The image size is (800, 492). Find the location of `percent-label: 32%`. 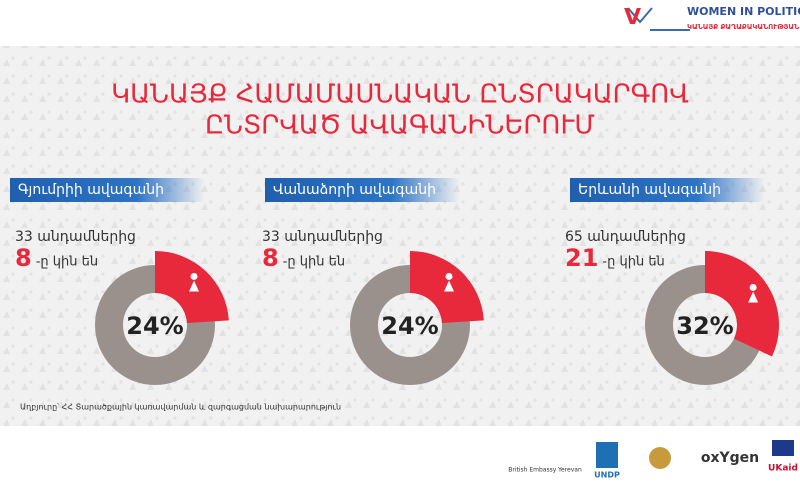

percent-label: 32% is located at coordinates (704, 326).